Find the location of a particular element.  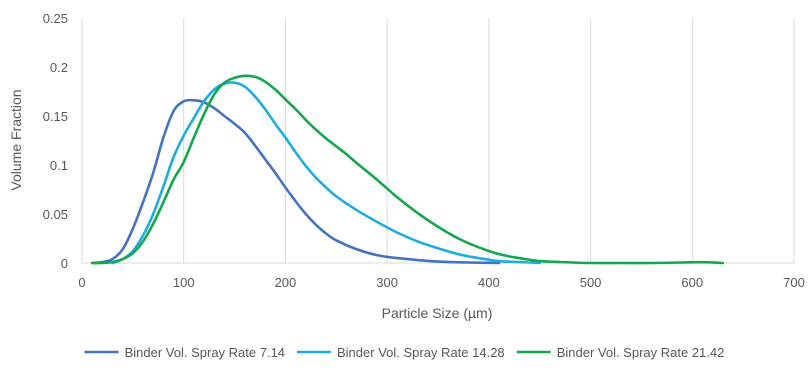

x-tick-label-4: 400 is located at coordinates (489, 282).